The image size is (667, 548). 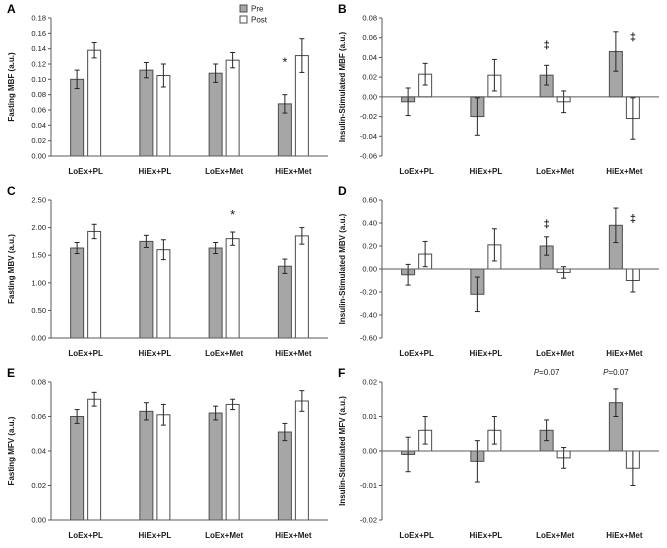 I want to click on panel-letter-D: D, so click(x=342, y=191).